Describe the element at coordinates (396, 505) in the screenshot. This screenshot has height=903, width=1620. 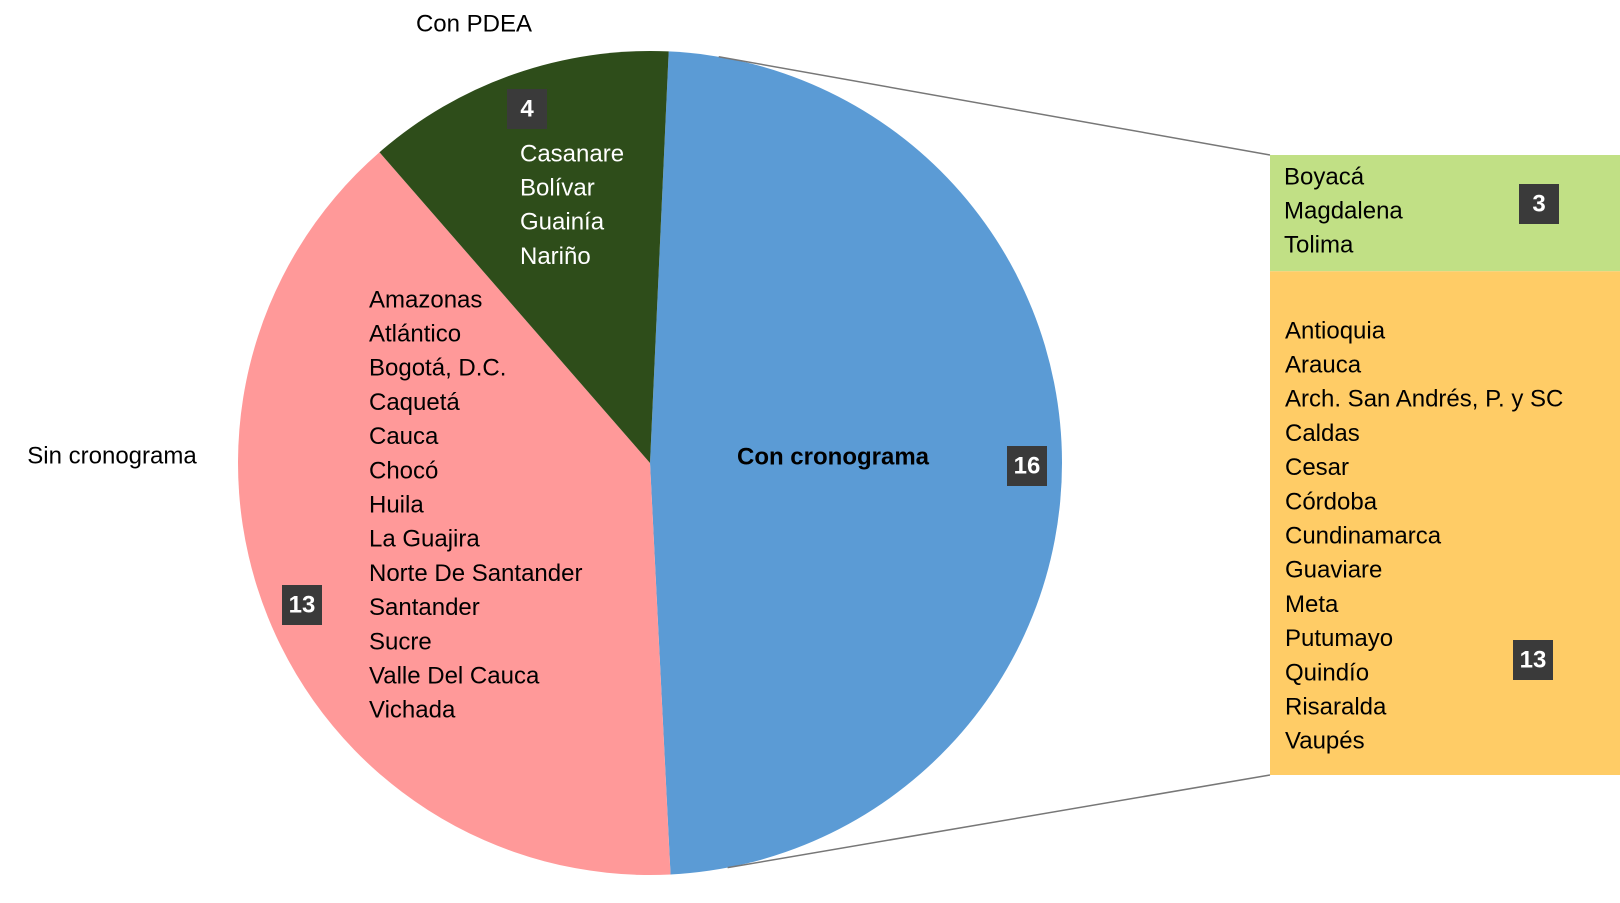
I see `slice-item: Huila` at that location.